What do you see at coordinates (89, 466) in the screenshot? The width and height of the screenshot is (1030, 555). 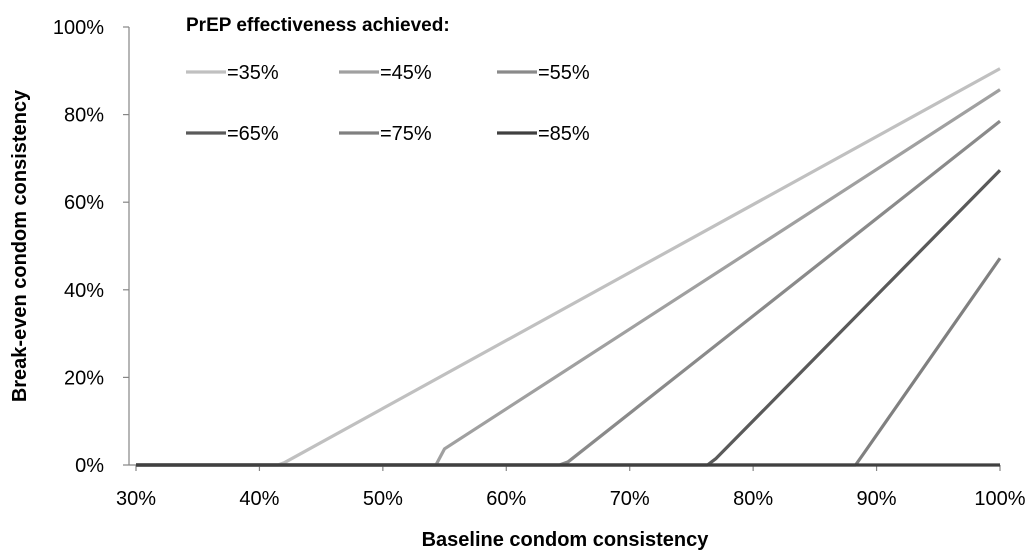 I see `y-tick-label: 0%` at bounding box center [89, 466].